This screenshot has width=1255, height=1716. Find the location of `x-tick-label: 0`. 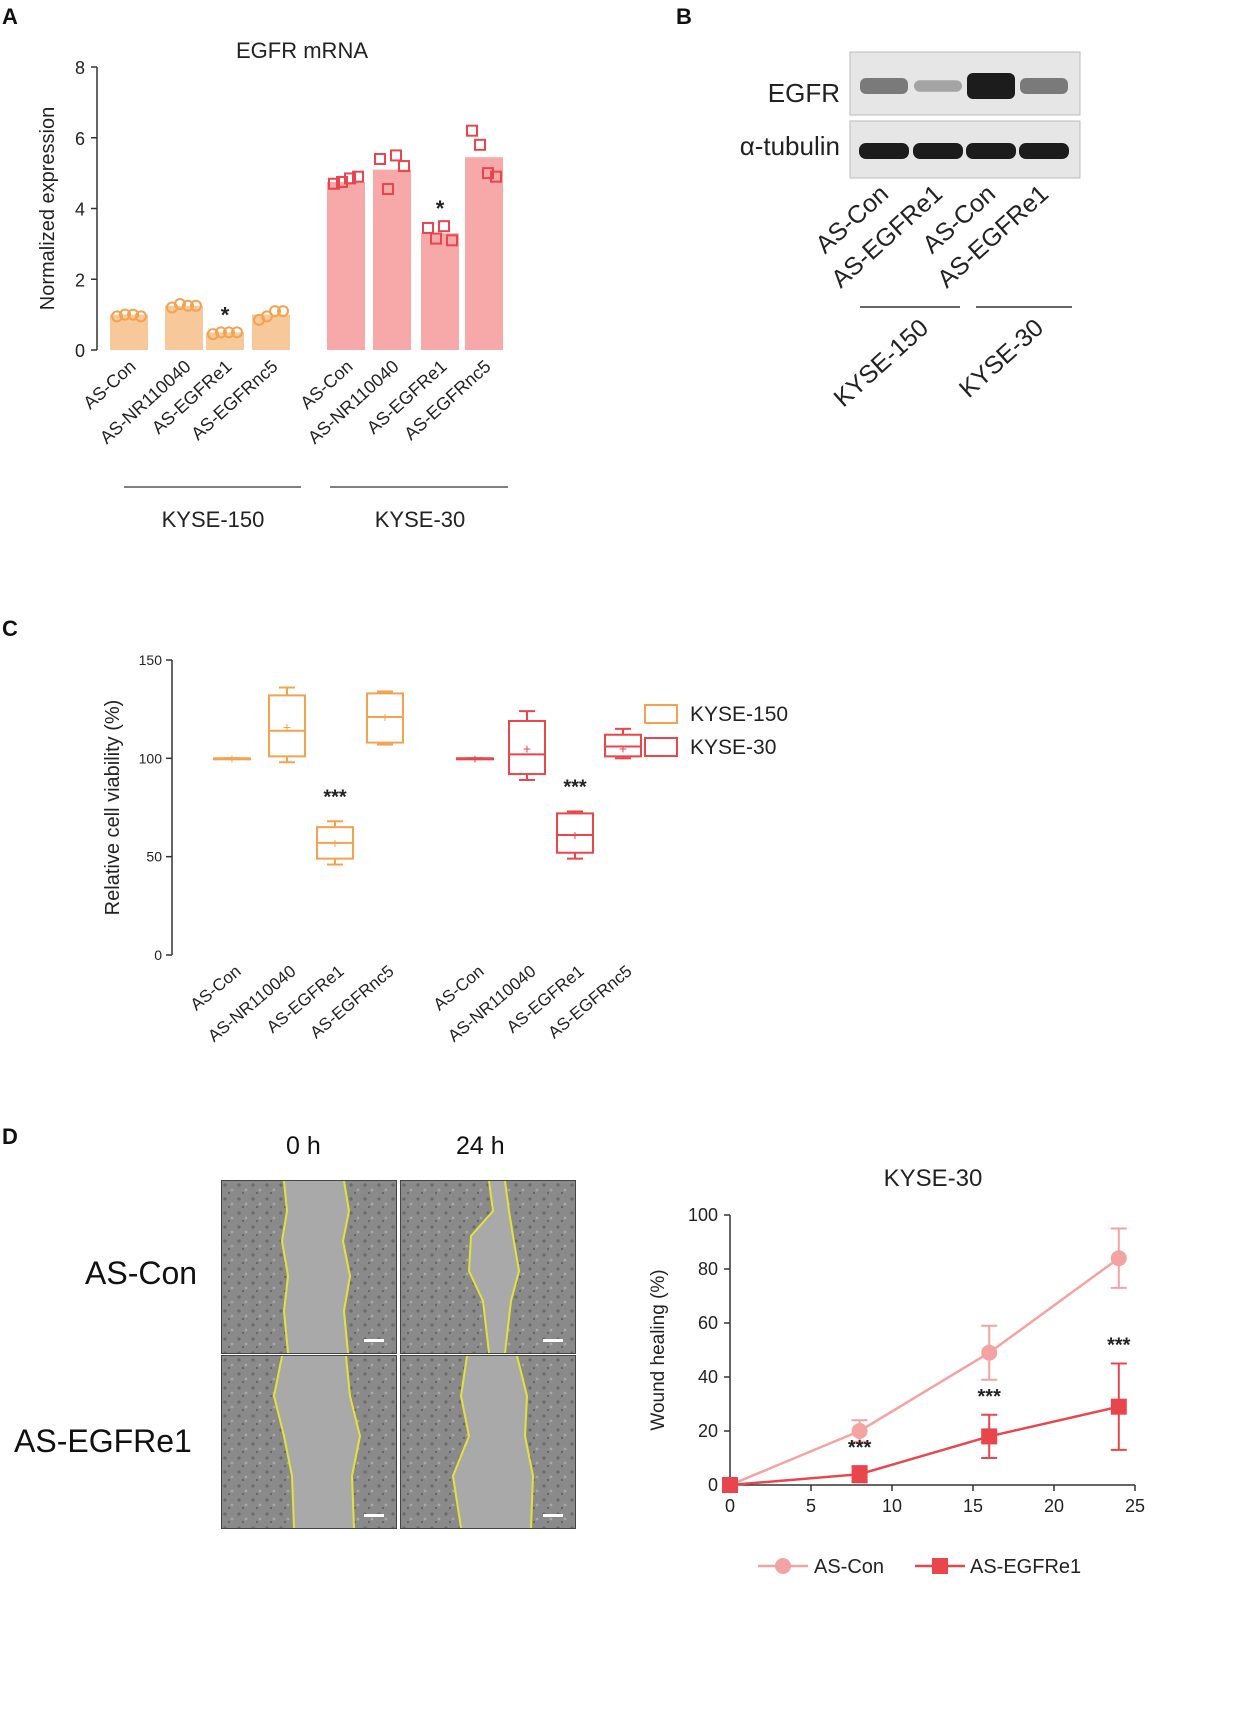

x-tick-label: 0 is located at coordinates (730, 1506).